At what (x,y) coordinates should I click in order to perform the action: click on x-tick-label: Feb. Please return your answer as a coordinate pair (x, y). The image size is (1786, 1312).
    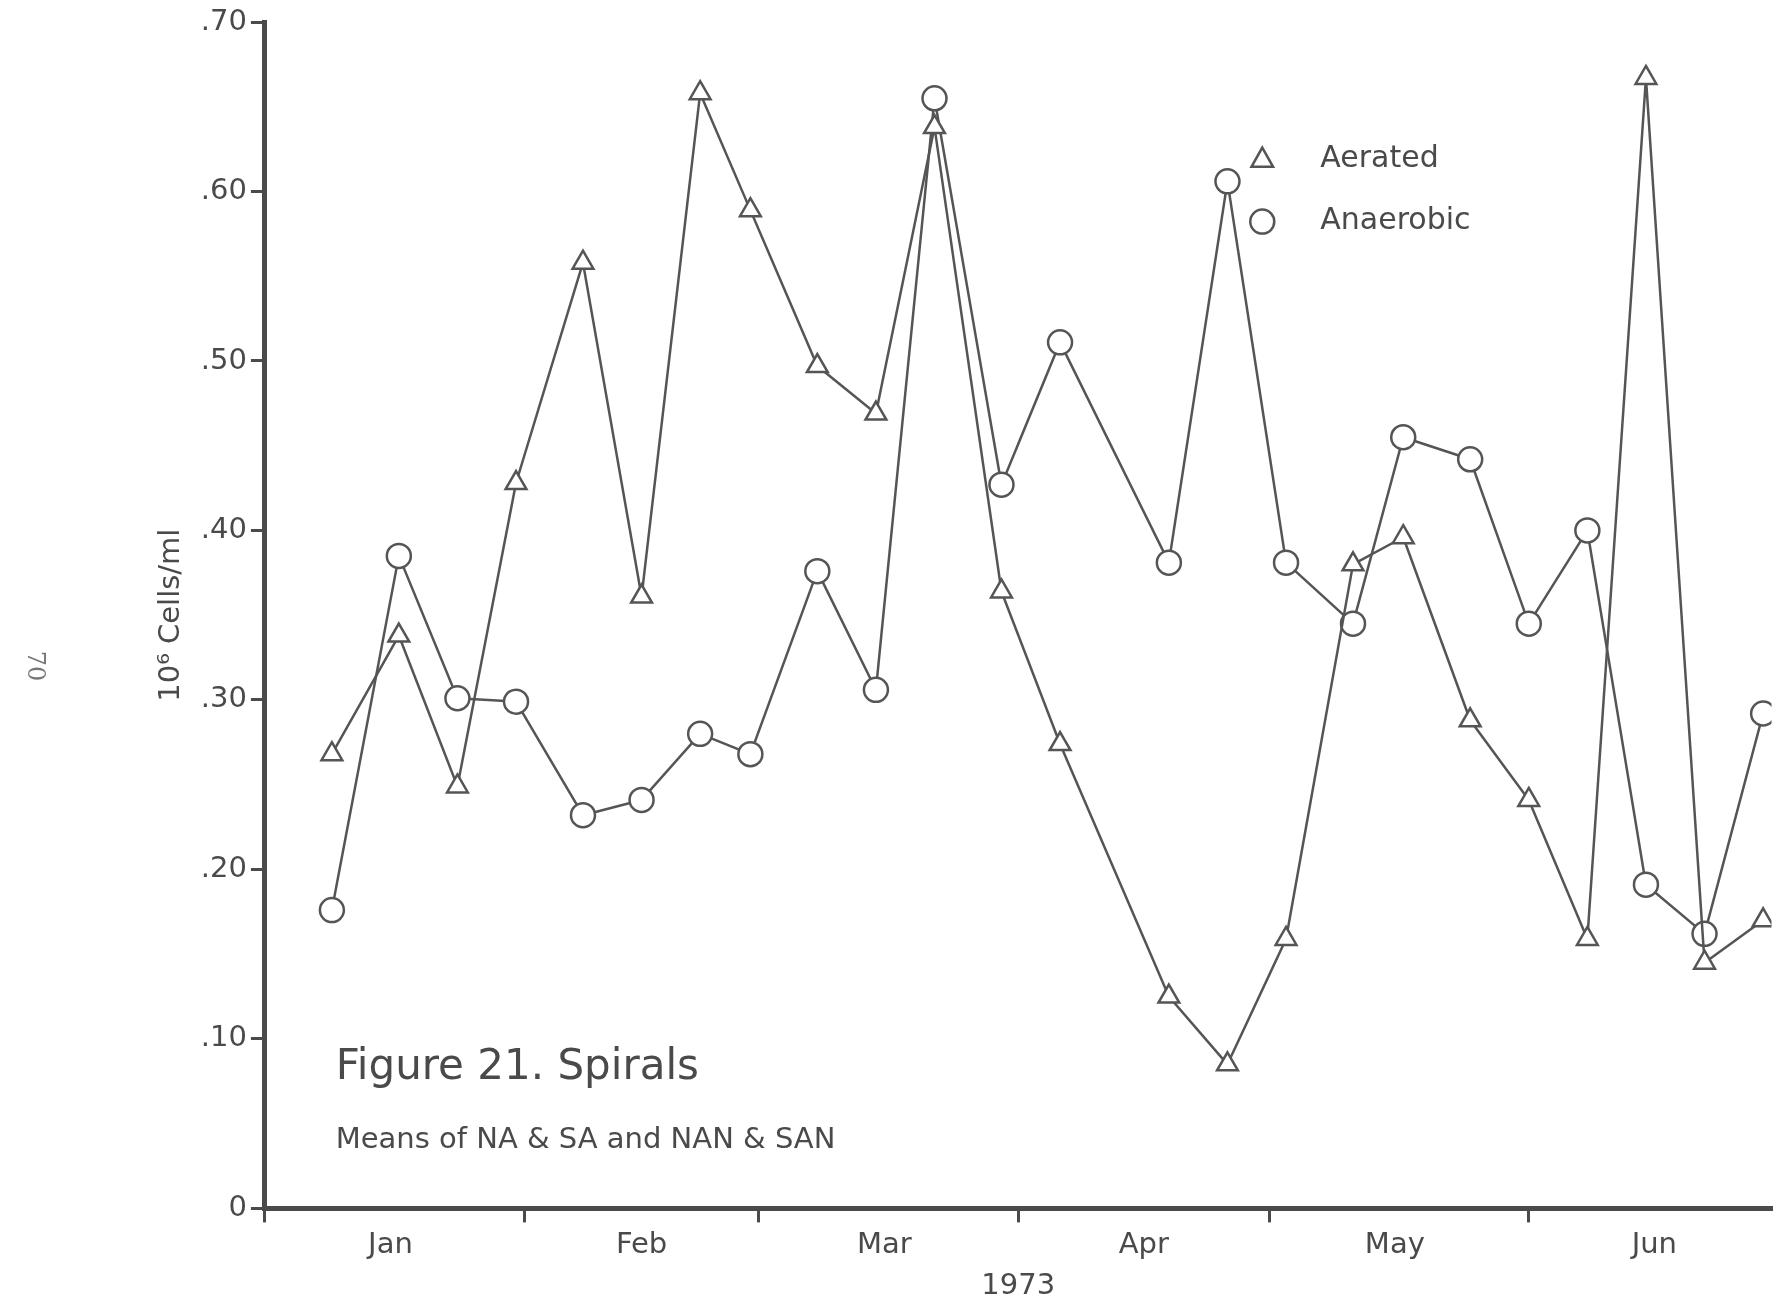
    Looking at the image, I should click on (641, 1243).